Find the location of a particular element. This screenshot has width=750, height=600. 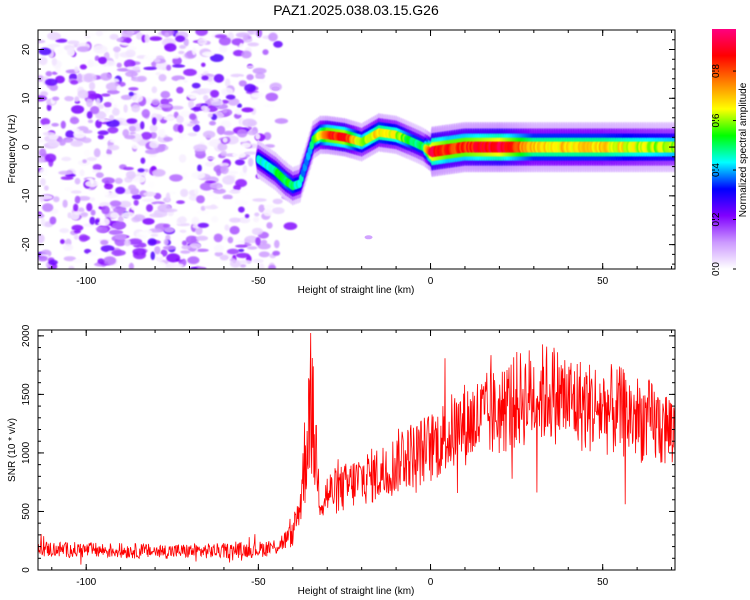

colorbar-label: Normalized spectral amplitude is located at coordinates (743, 149).